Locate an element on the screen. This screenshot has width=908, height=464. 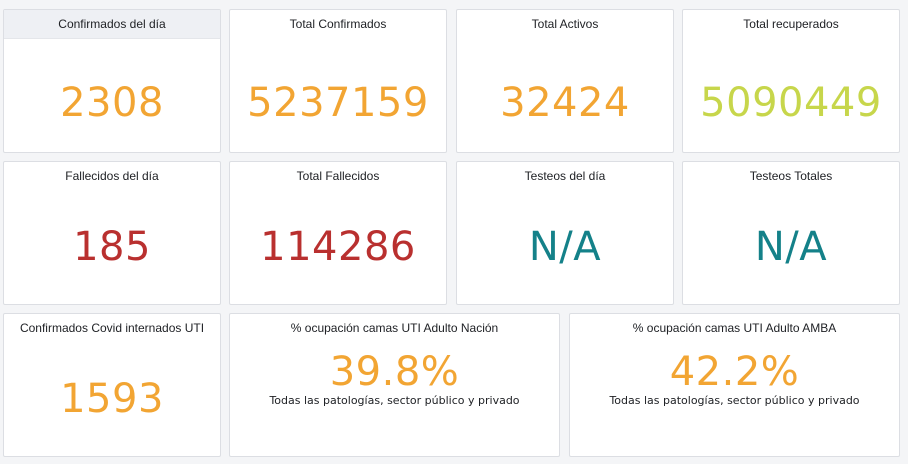
panel-total-activos: Total Activos 32424 is located at coordinates (565, 81).